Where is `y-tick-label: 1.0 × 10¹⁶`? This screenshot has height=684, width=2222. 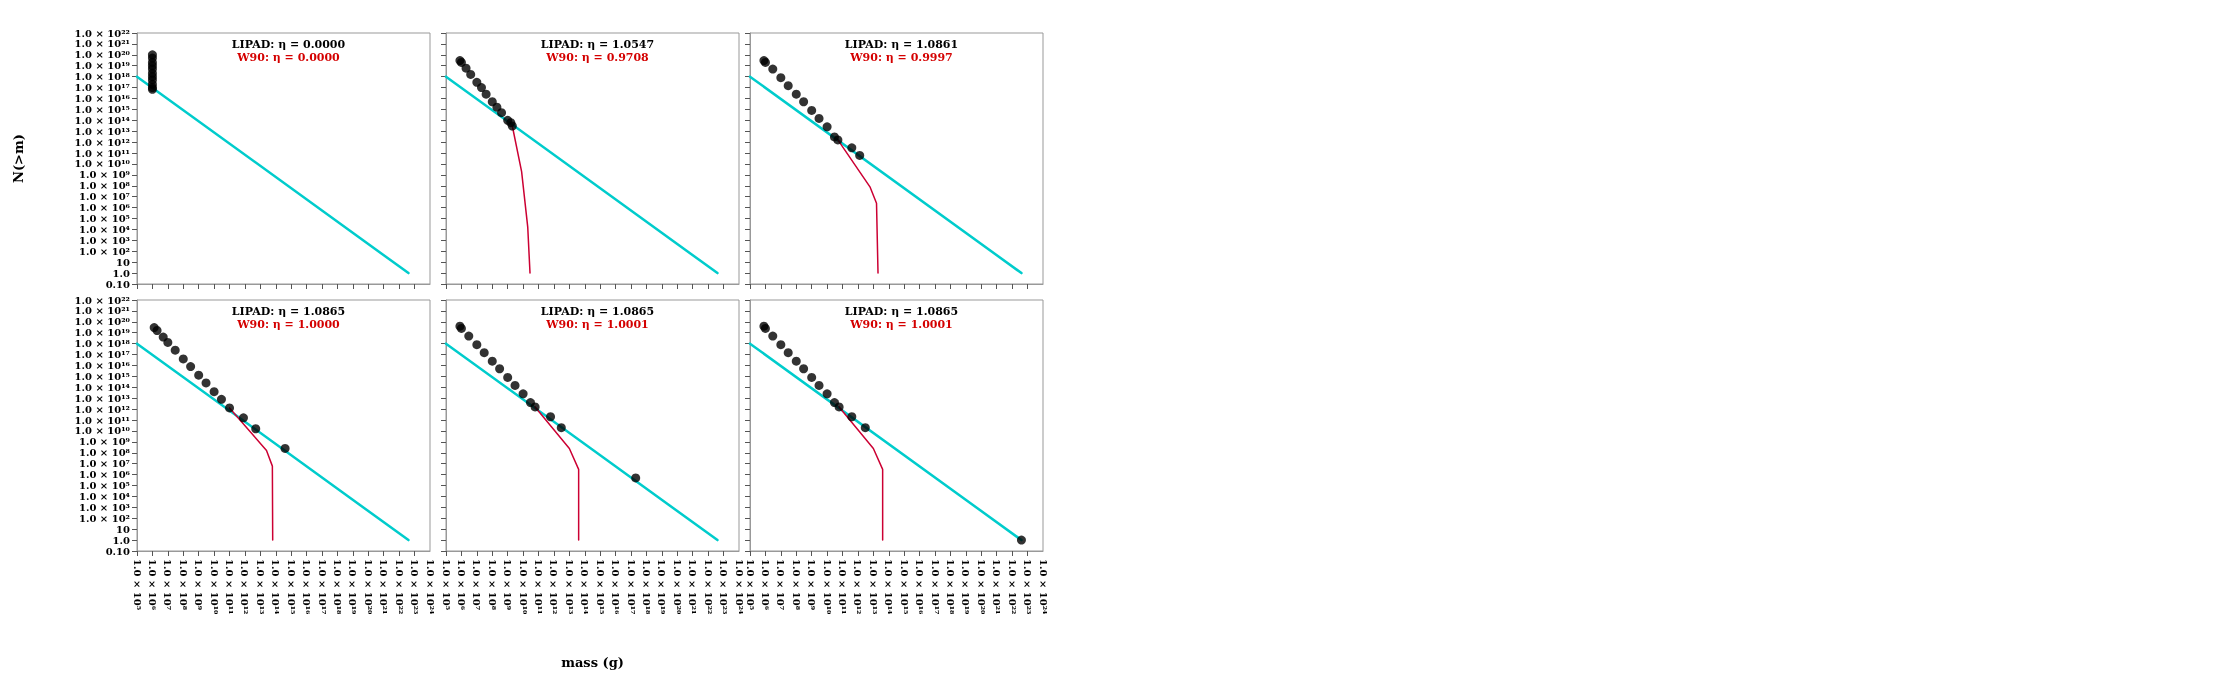 y-tick-label: 1.0 × 10¹⁶ is located at coordinates (102, 98).